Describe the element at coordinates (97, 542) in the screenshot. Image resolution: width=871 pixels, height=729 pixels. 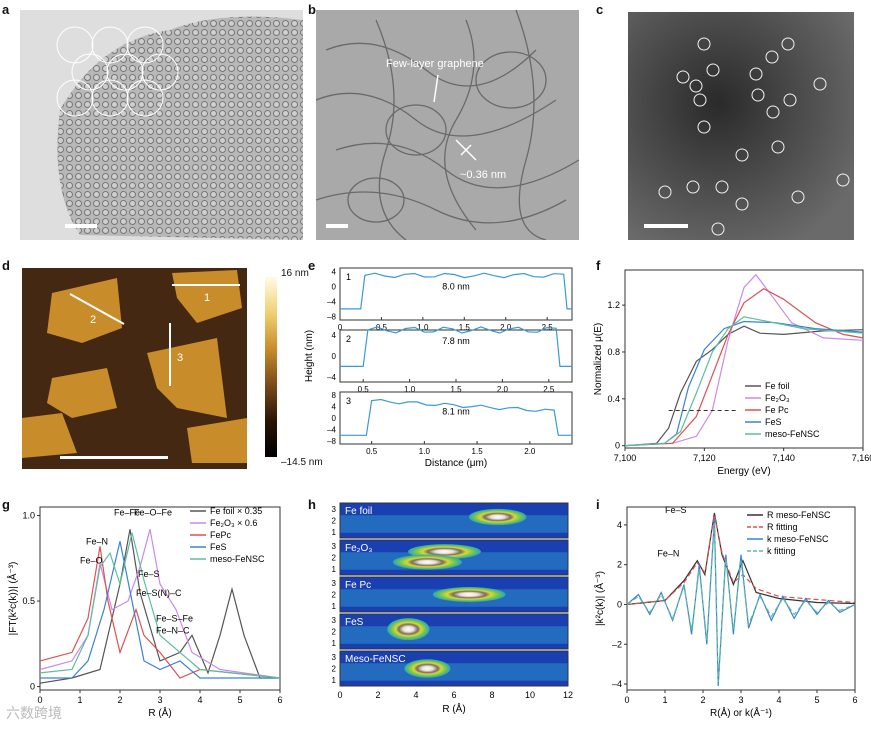
I see `peak-annotation-2: Fe–N` at that location.